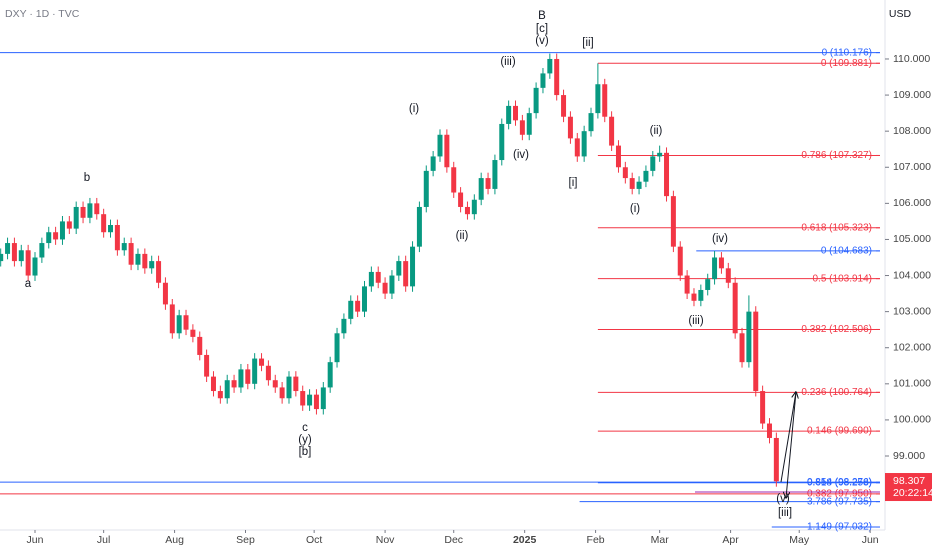 This screenshot has width=932, height=550. I want to click on fib-label: 0.382 (102.506), so click(836, 329).